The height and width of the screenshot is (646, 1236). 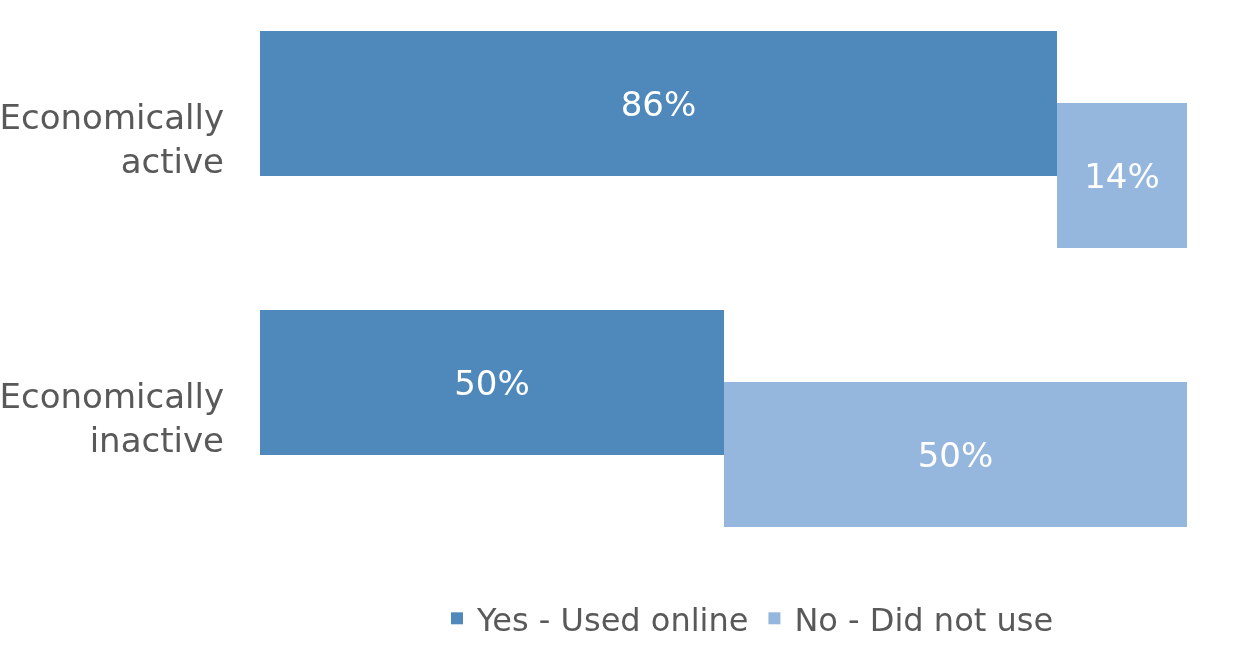 What do you see at coordinates (924, 619) in the screenshot?
I see `legend-label: No - Did not use` at bounding box center [924, 619].